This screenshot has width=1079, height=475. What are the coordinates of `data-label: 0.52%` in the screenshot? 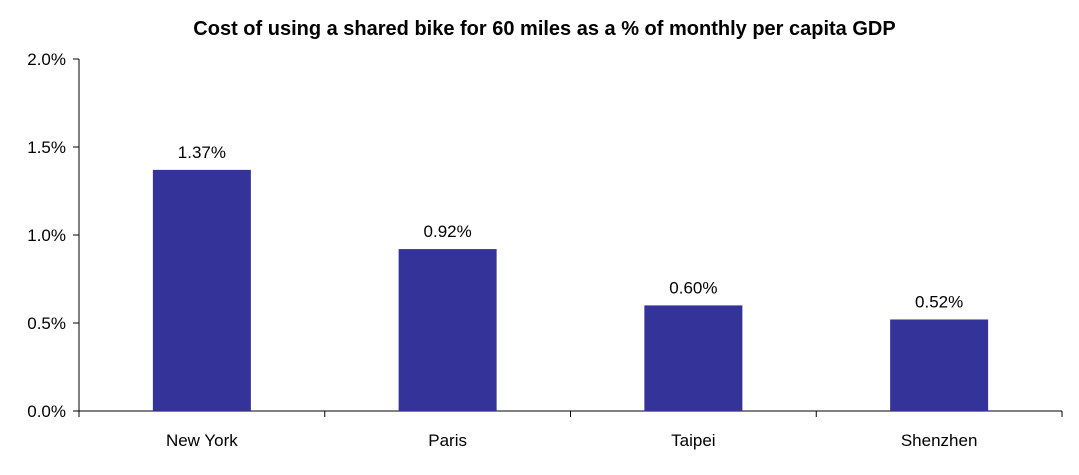 It's located at (939, 301).